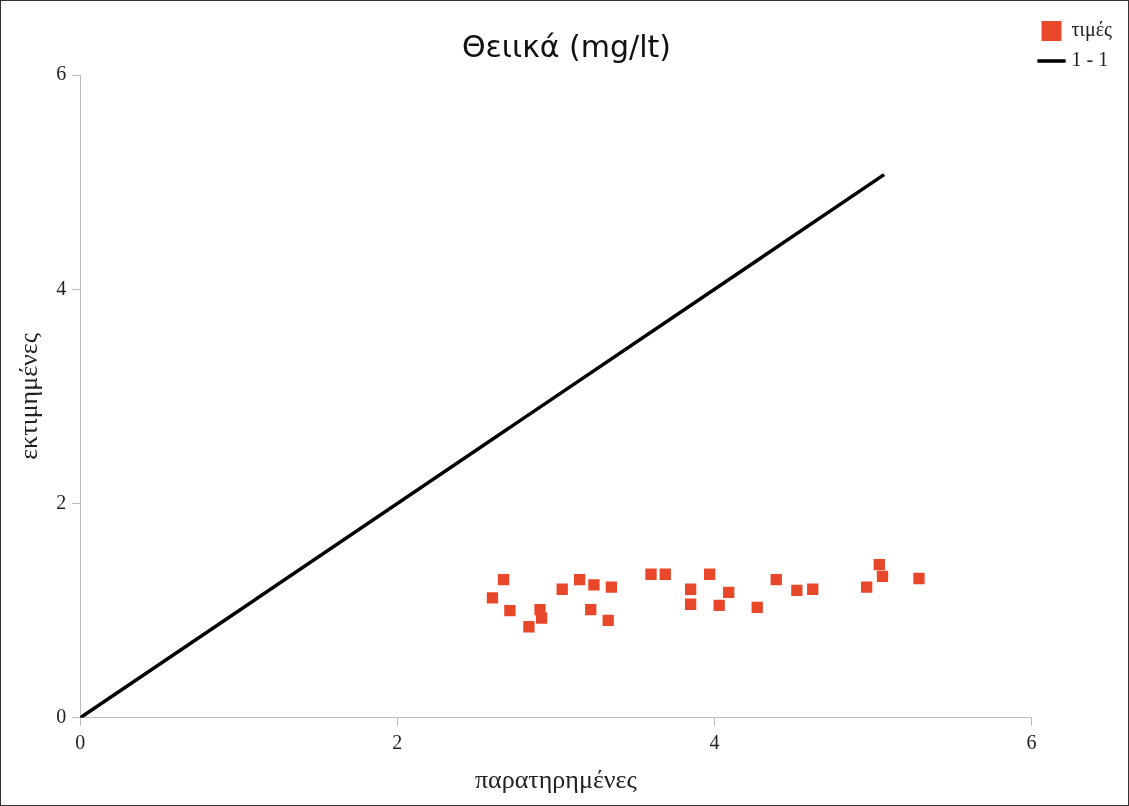  What do you see at coordinates (61, 501) in the screenshot?
I see `y-tick-label: 2` at bounding box center [61, 501].